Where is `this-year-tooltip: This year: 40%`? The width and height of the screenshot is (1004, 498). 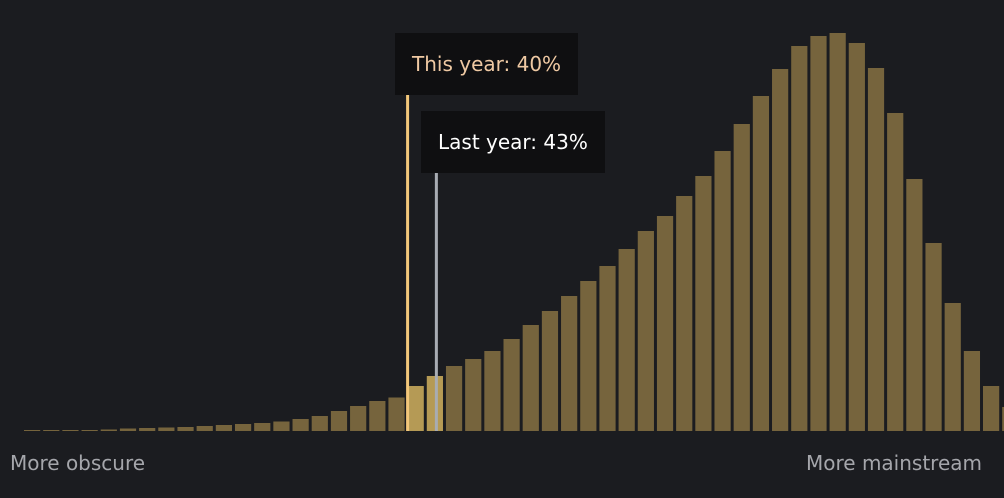 this-year-tooltip: This year: 40% is located at coordinates (487, 64).